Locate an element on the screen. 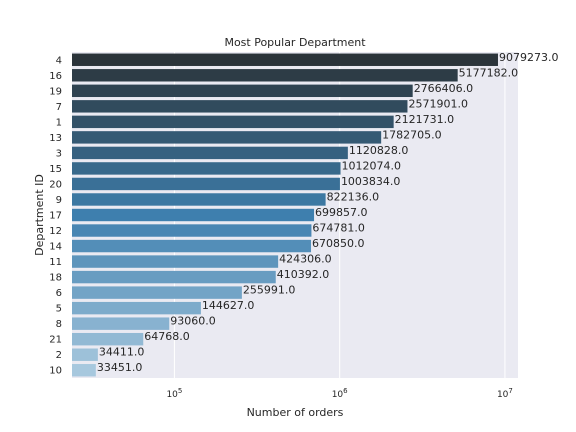 Image resolution: width=576 pixels, height=432 pixels. ticks-layer: 10⁵ 10⁶ 10⁷ is located at coordinates (339, 393).